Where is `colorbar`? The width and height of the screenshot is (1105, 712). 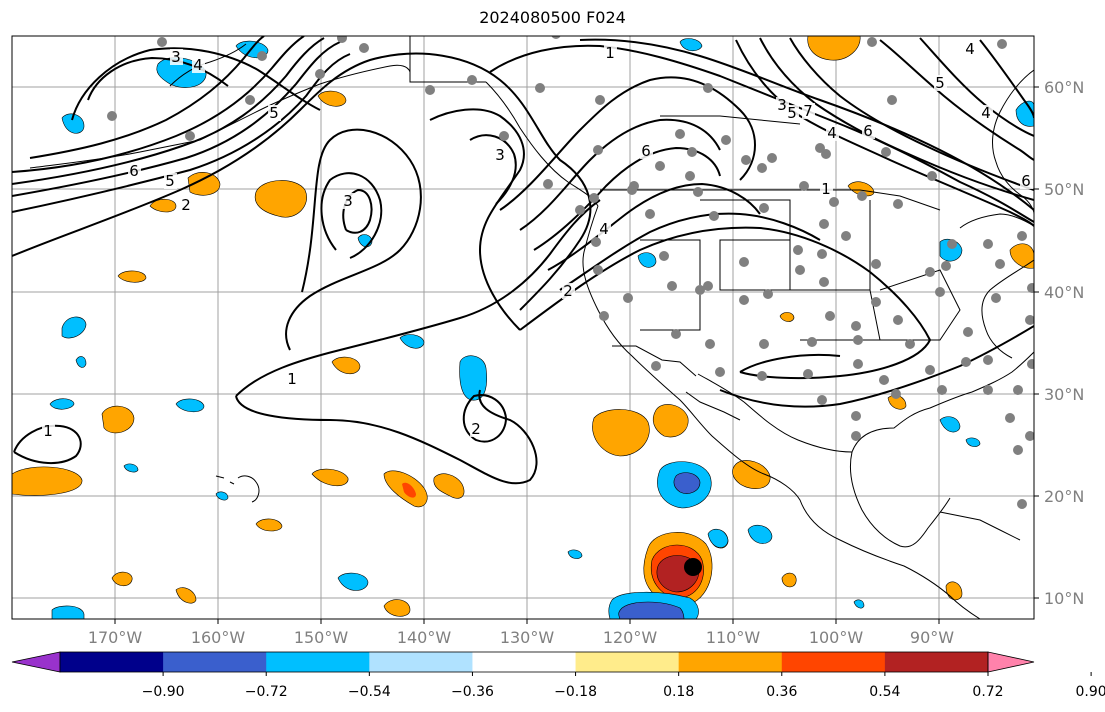 colorbar is located at coordinates (523, 662).